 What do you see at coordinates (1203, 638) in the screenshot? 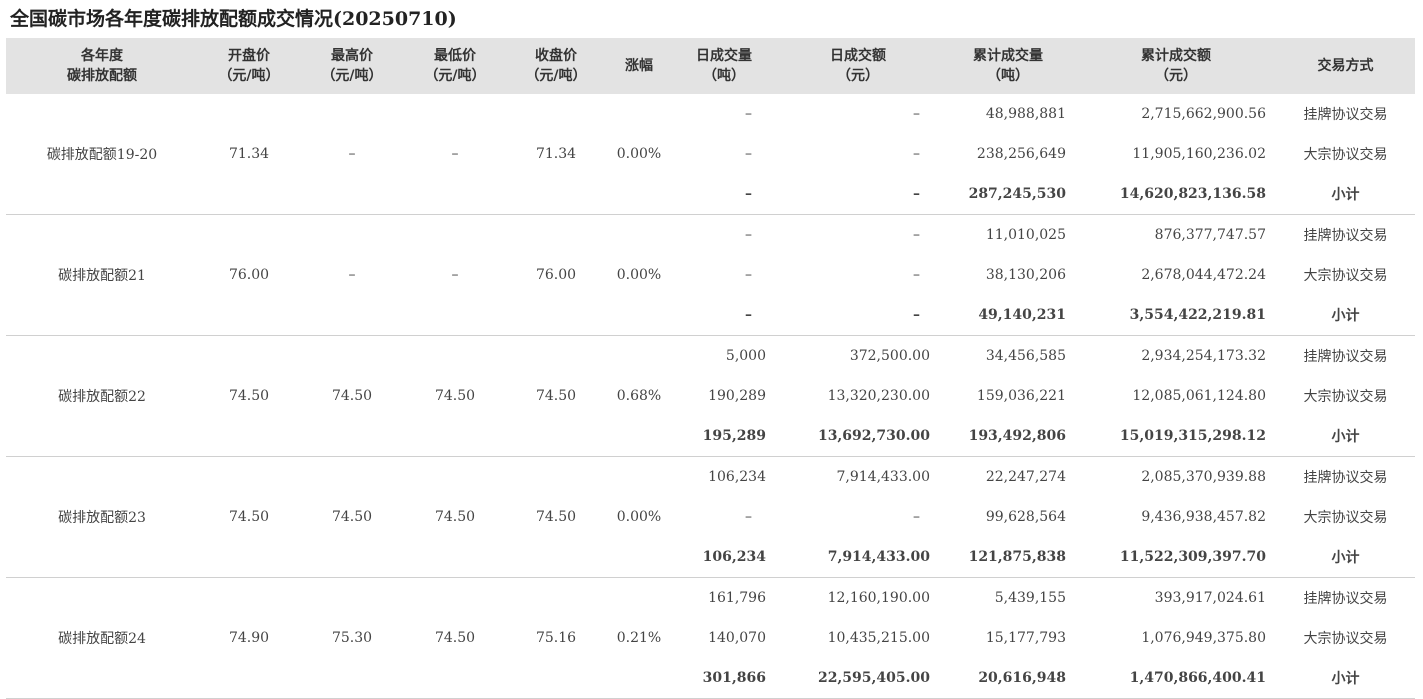
I see `cum-amount-cell: 1,076,949,375.80` at bounding box center [1203, 638].